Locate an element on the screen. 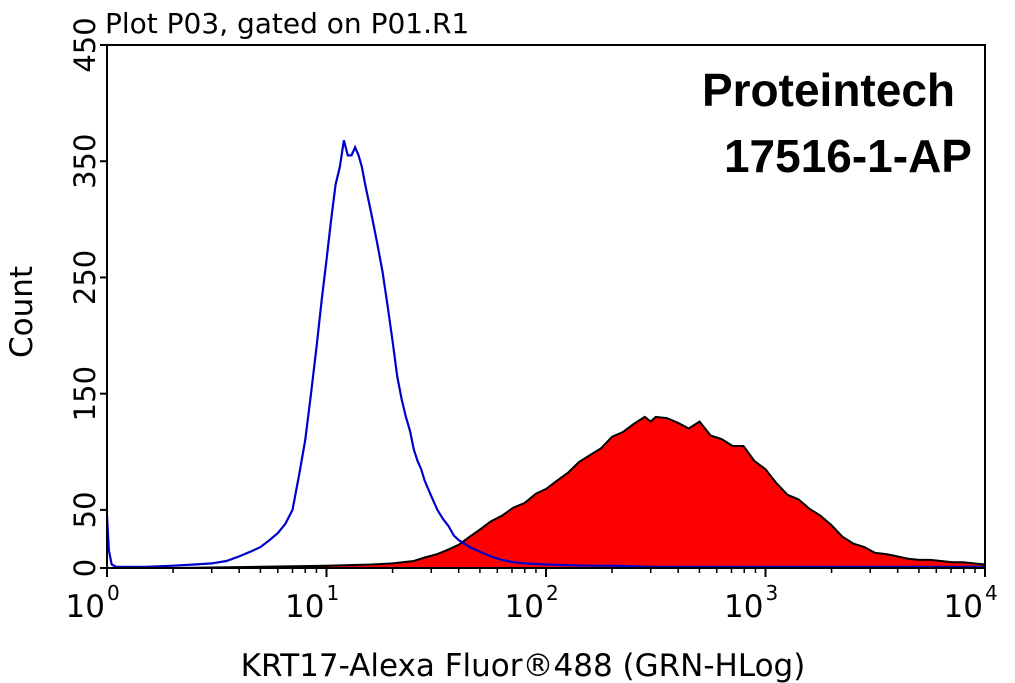 The height and width of the screenshot is (683, 1015). y-axis-label: Count is located at coordinates (22, 312).